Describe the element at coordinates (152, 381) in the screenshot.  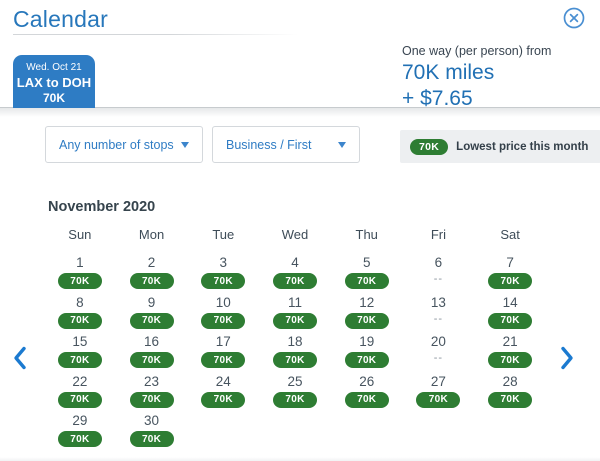
I see `day-number: 23` at that location.